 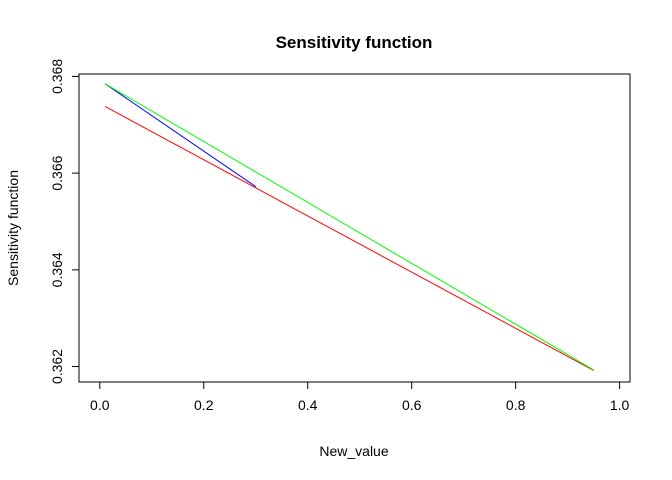 I want to click on chart-title: Sensitivity function, so click(x=354, y=42).